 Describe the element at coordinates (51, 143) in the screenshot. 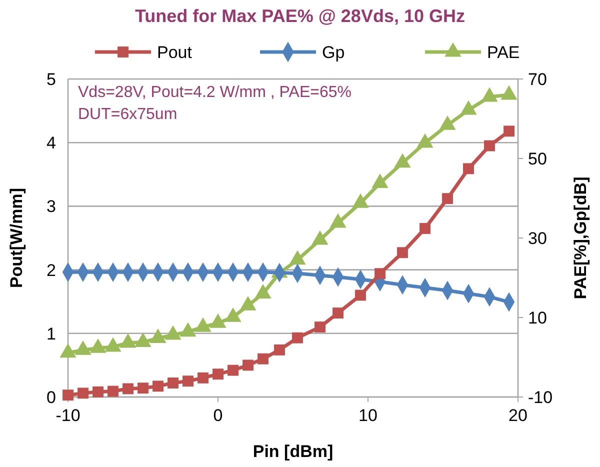

I see `y-tick-label: 4` at that location.